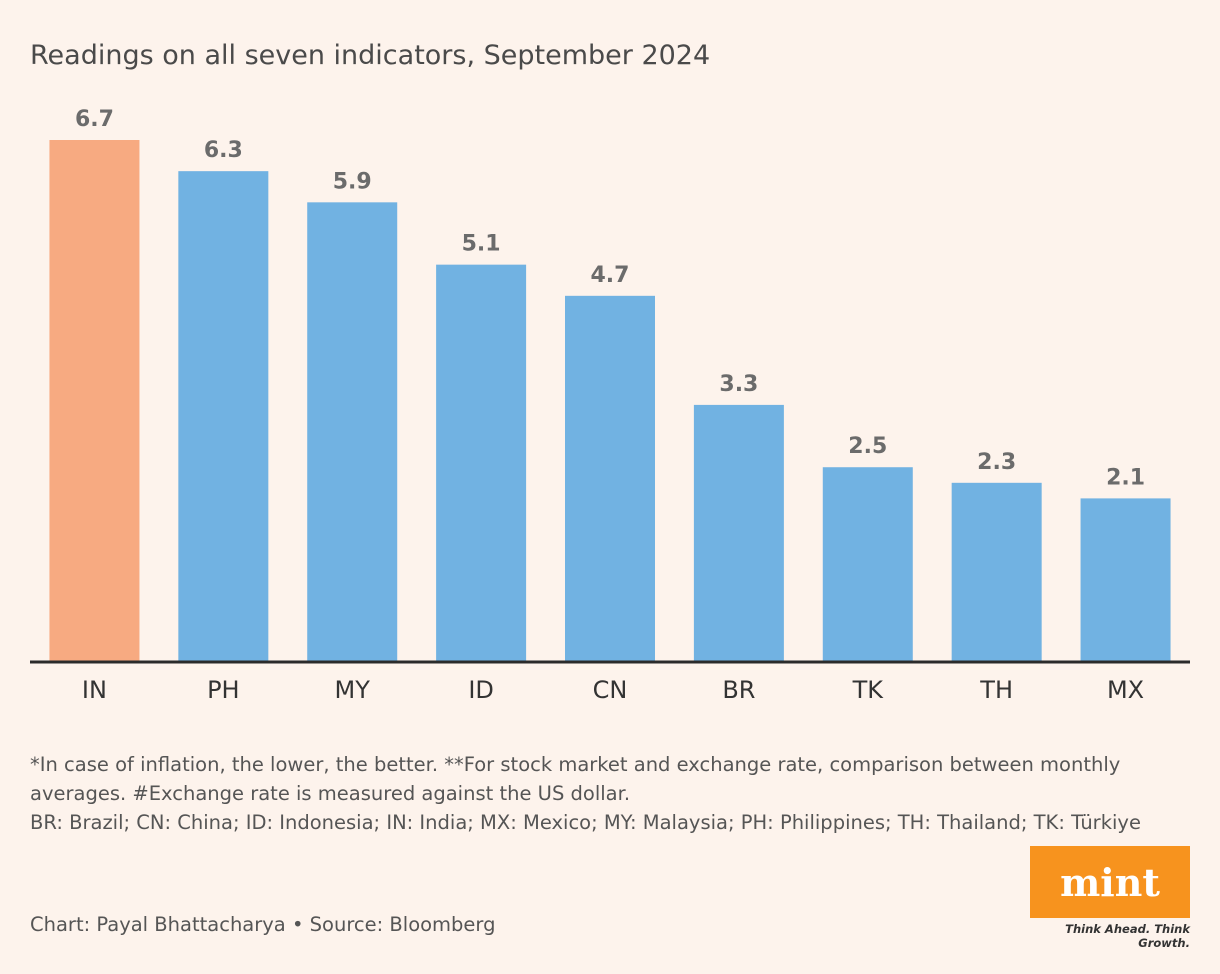 This screenshot has height=974, width=1220. I want to click on value-label: 2.3, so click(996, 462).